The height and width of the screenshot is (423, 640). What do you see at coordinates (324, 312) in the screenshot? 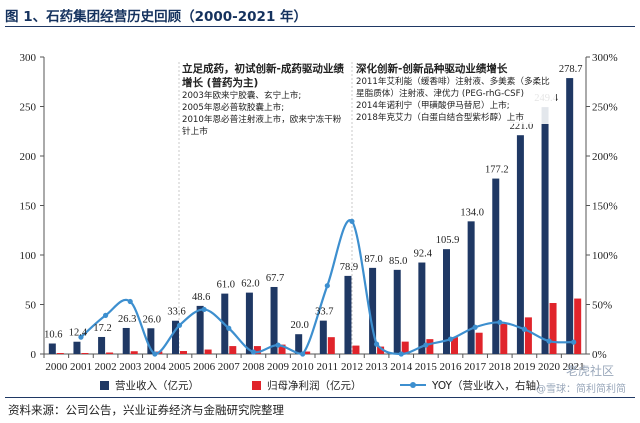
I see `revenue-data-label: 33.7` at bounding box center [324, 312].